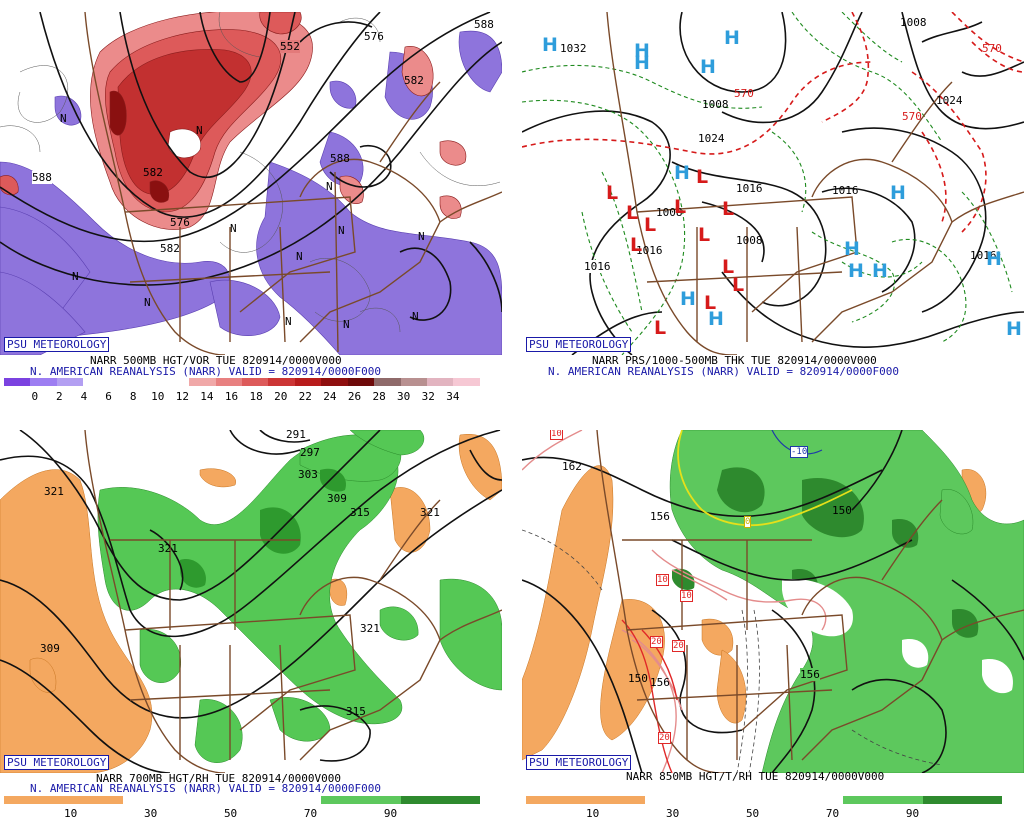 The image size is (1024, 820). I want to click on height-label: 150, so click(842, 510).